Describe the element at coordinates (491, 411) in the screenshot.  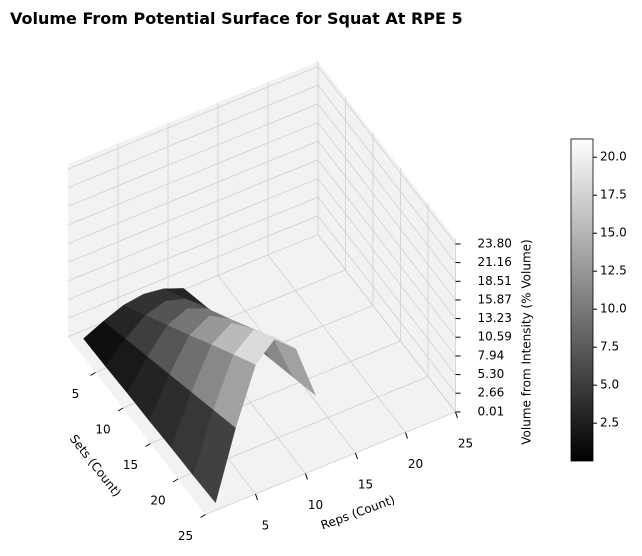
I see `z-tick-label: 0.01` at that location.